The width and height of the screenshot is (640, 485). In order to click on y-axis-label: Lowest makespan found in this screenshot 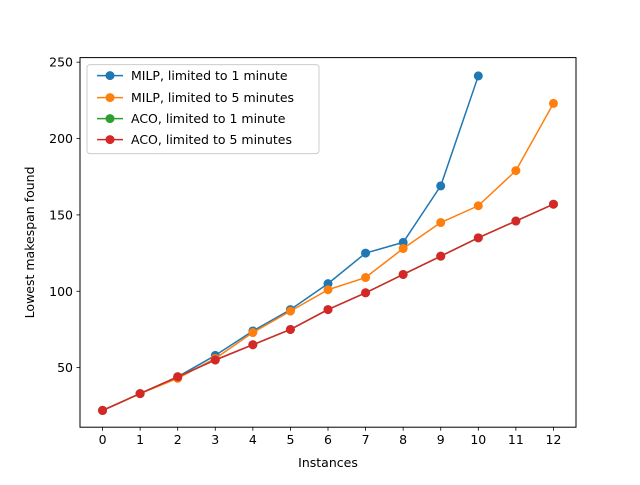, I will do `click(29, 242)`.